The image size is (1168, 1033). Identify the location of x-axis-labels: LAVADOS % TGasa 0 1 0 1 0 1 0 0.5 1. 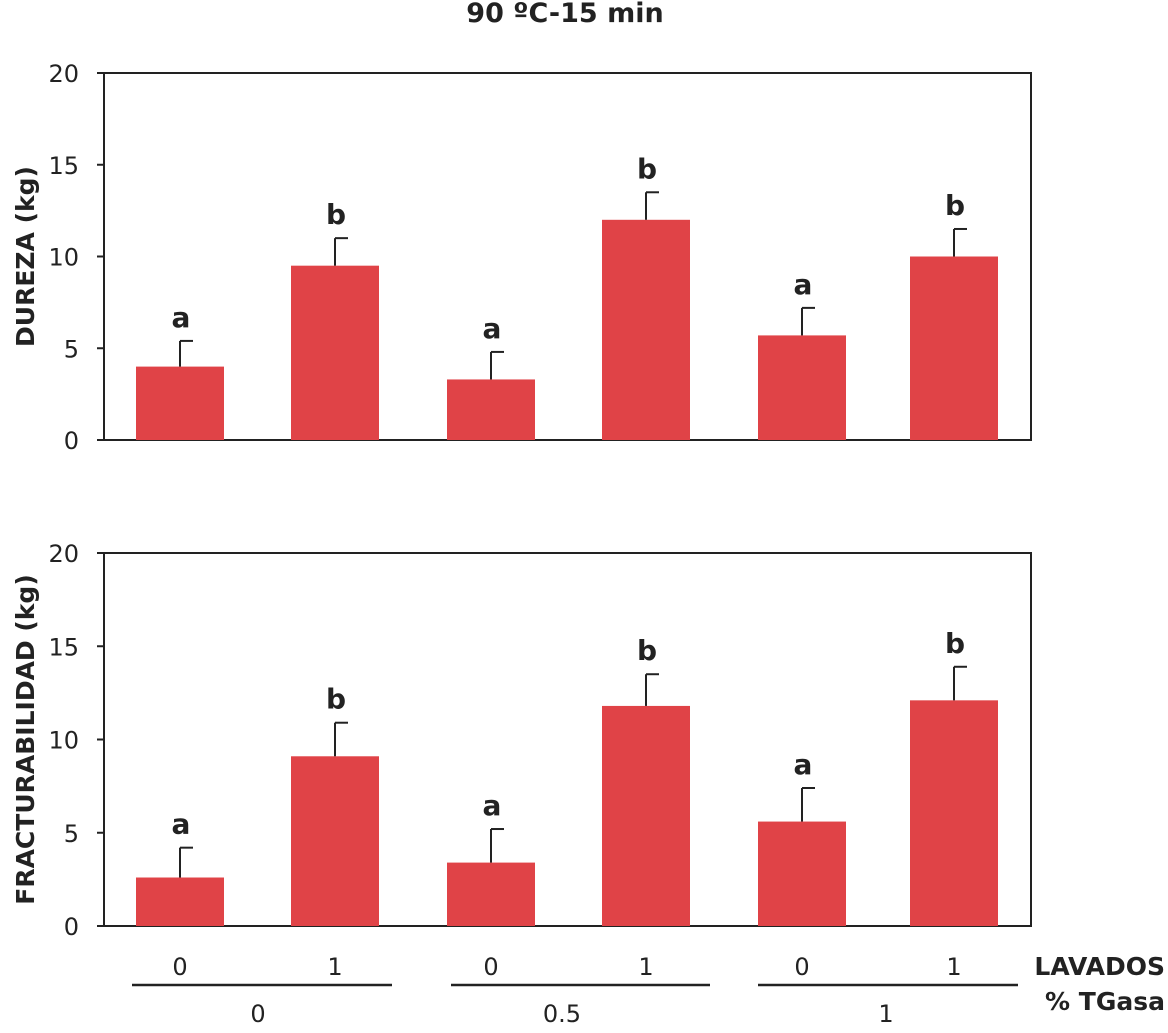
(648, 990).